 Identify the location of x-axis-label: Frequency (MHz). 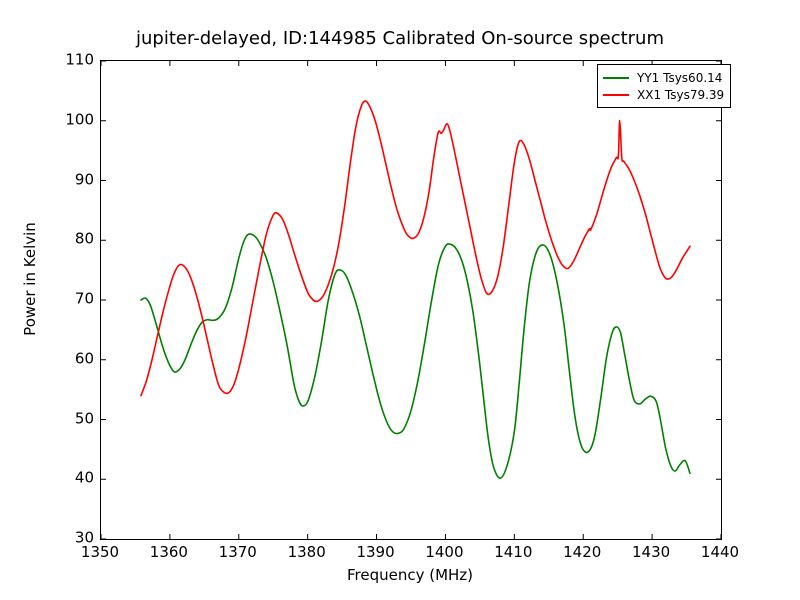
(410, 575).